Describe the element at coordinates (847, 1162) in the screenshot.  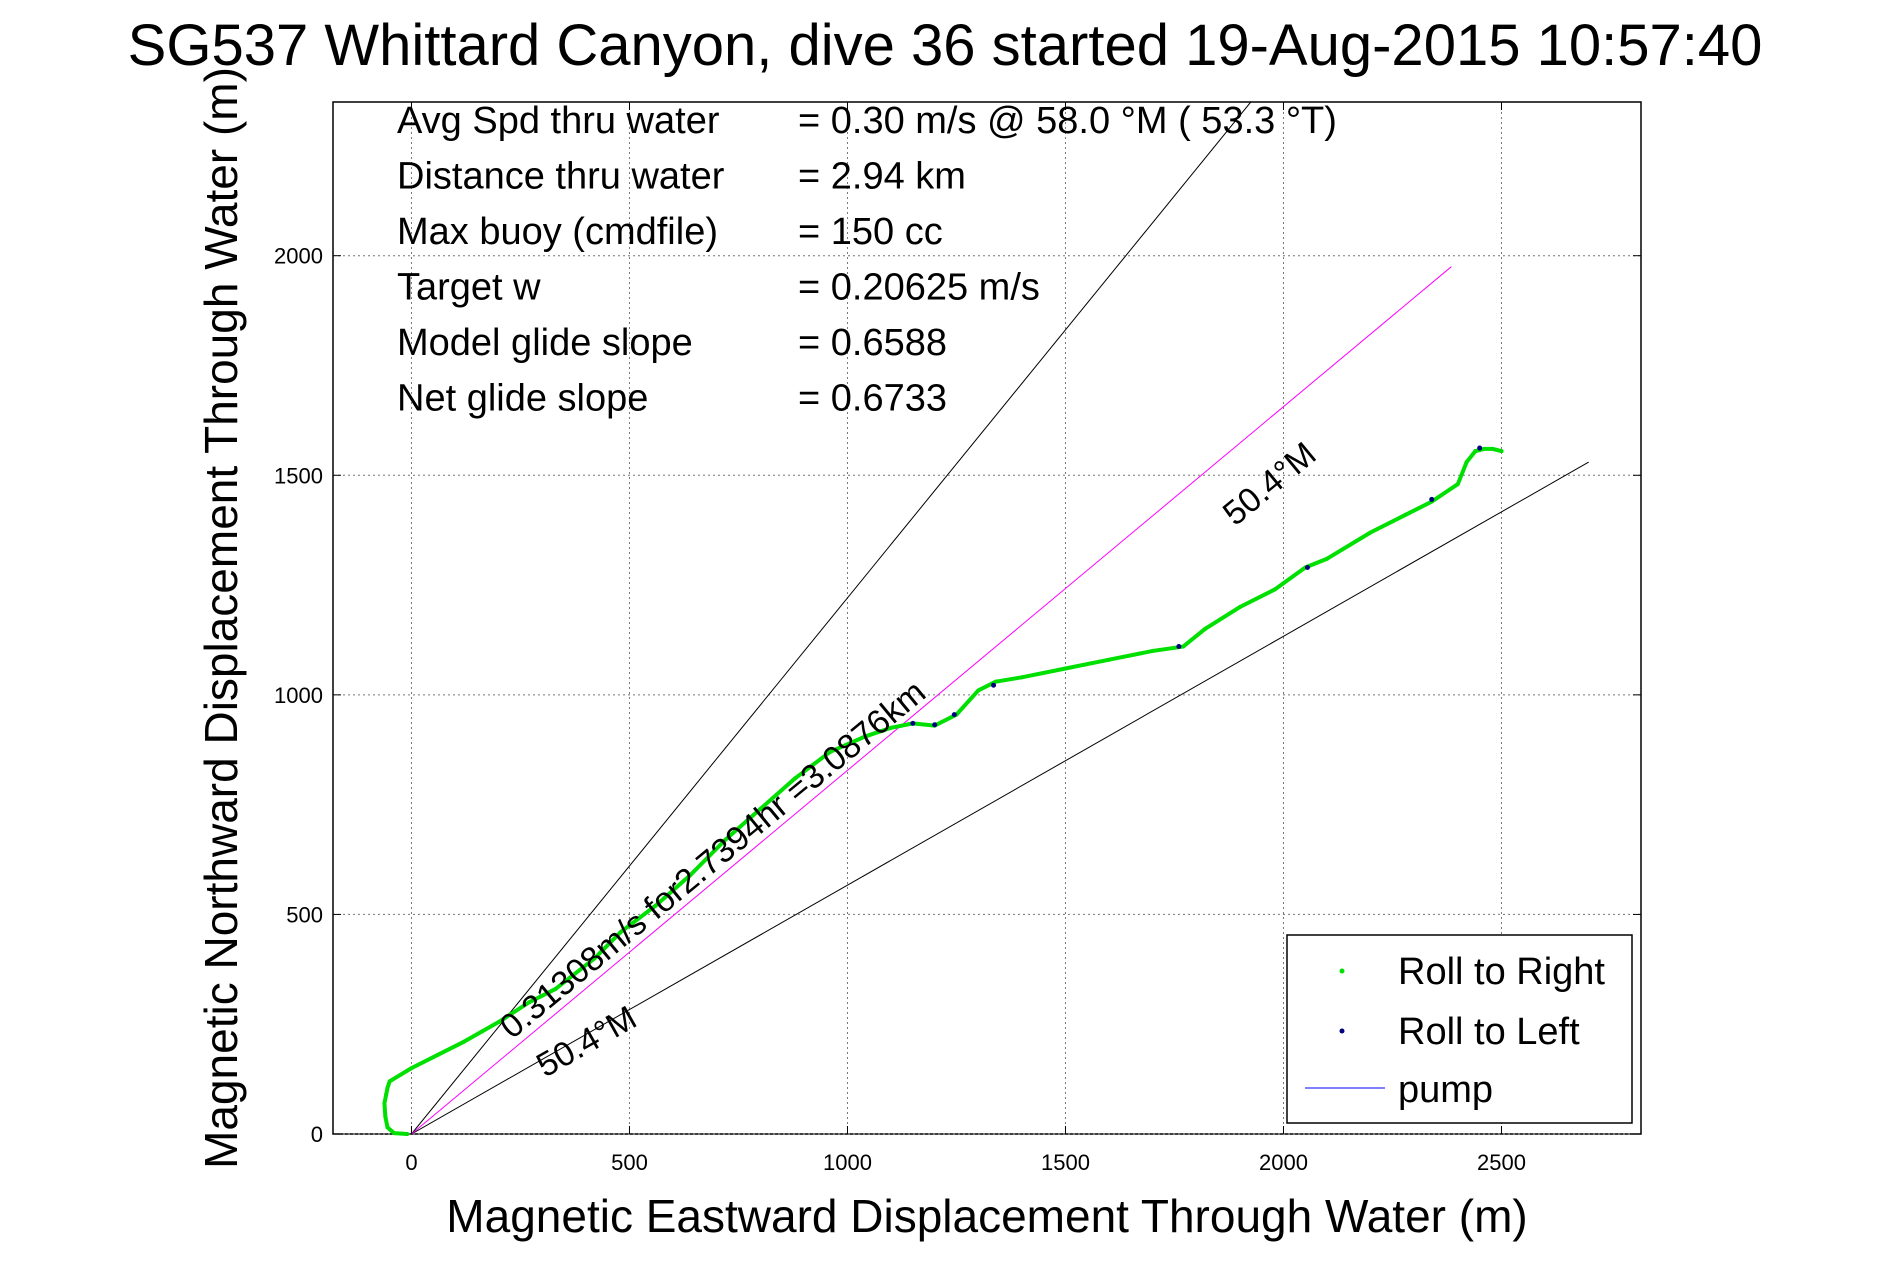
I see `x-tick-label: 1000` at that location.